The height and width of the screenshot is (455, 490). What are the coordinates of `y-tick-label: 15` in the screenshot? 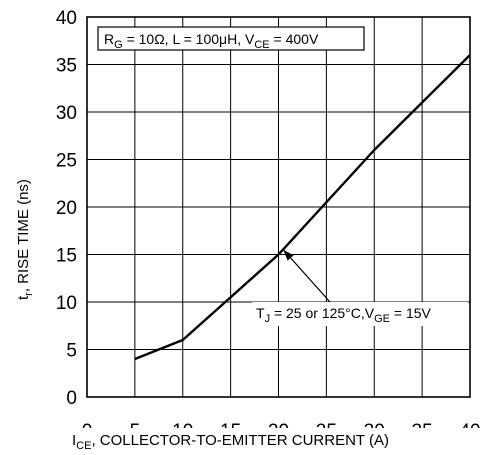 It's located at (66, 256).